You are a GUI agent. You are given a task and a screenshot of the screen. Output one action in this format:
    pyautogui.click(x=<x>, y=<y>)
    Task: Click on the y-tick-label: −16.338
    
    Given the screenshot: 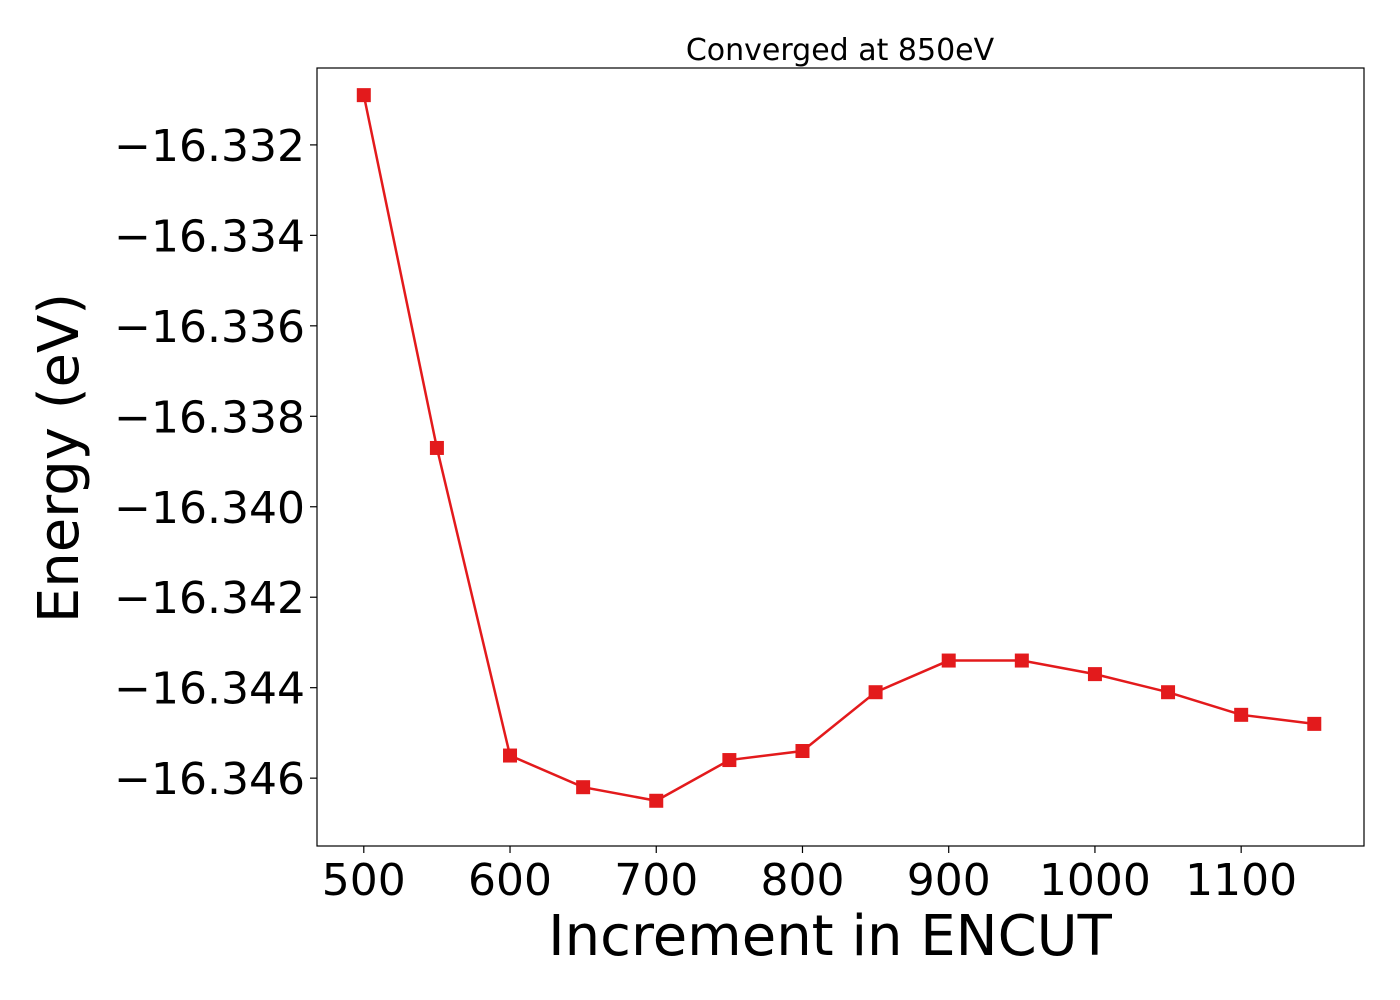 What is the action you would take?
    pyautogui.click(x=209, y=417)
    